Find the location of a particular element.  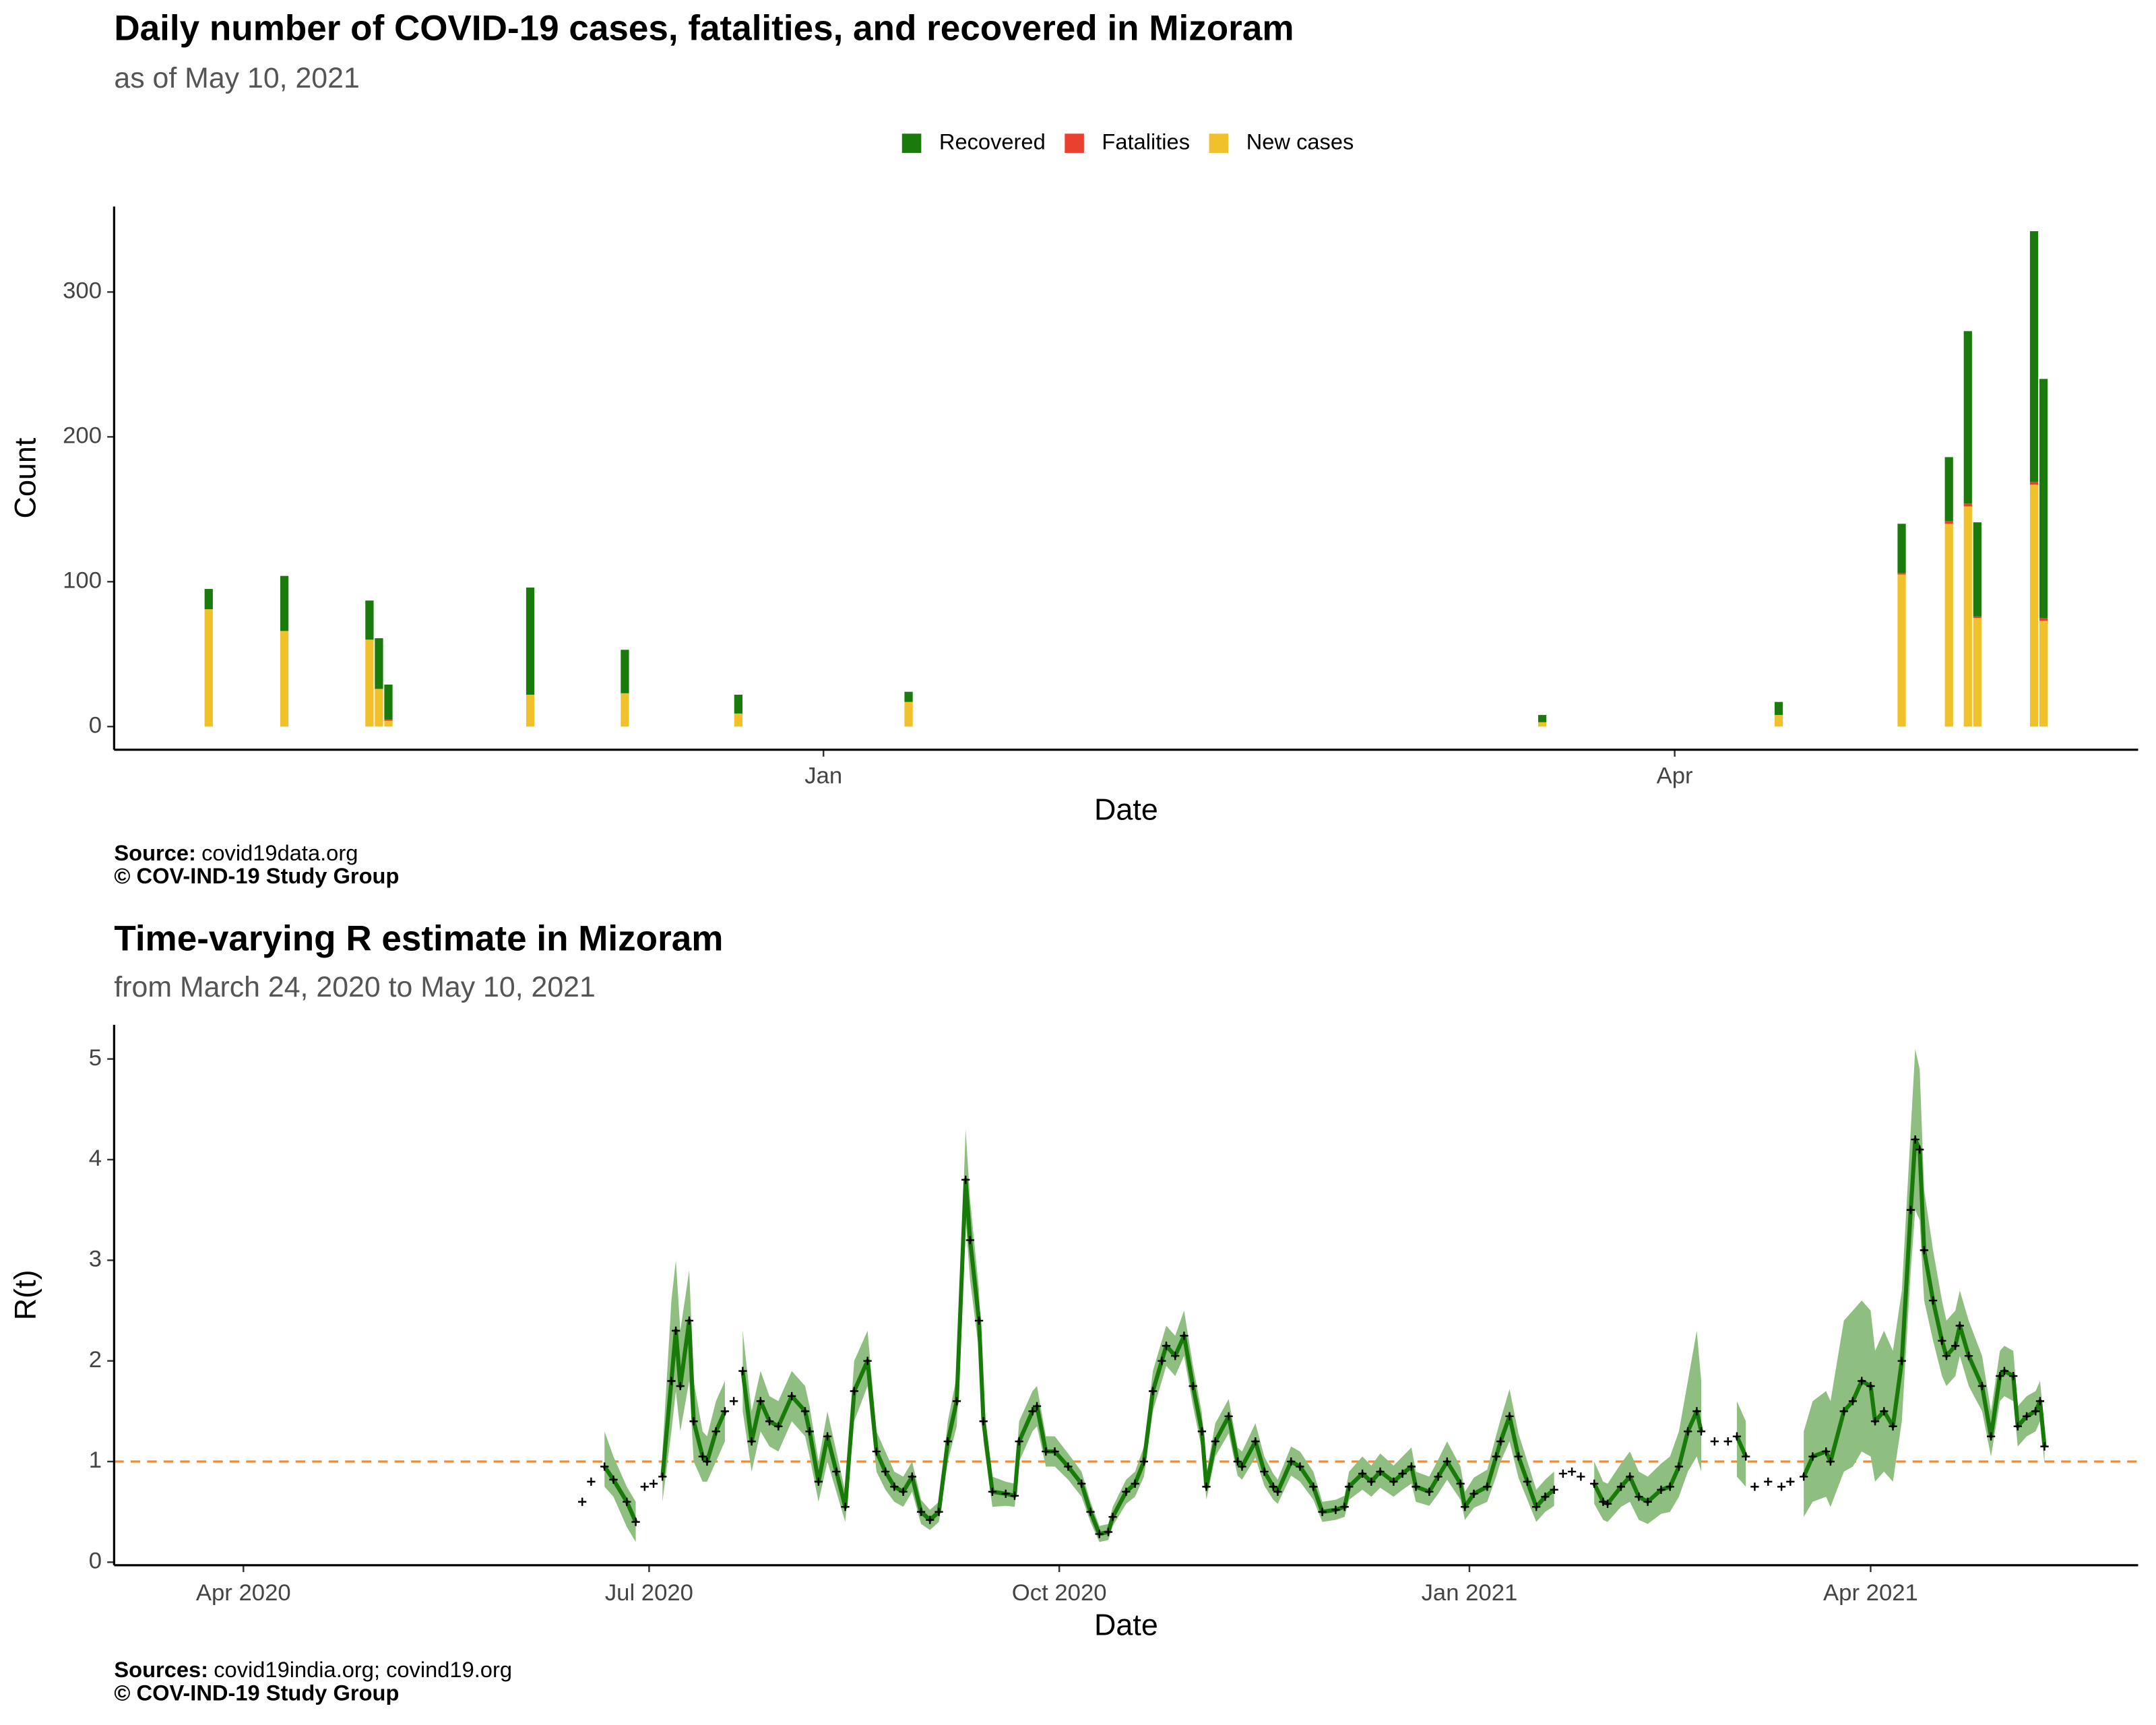

source-label: Sources: is located at coordinates (161, 1669).